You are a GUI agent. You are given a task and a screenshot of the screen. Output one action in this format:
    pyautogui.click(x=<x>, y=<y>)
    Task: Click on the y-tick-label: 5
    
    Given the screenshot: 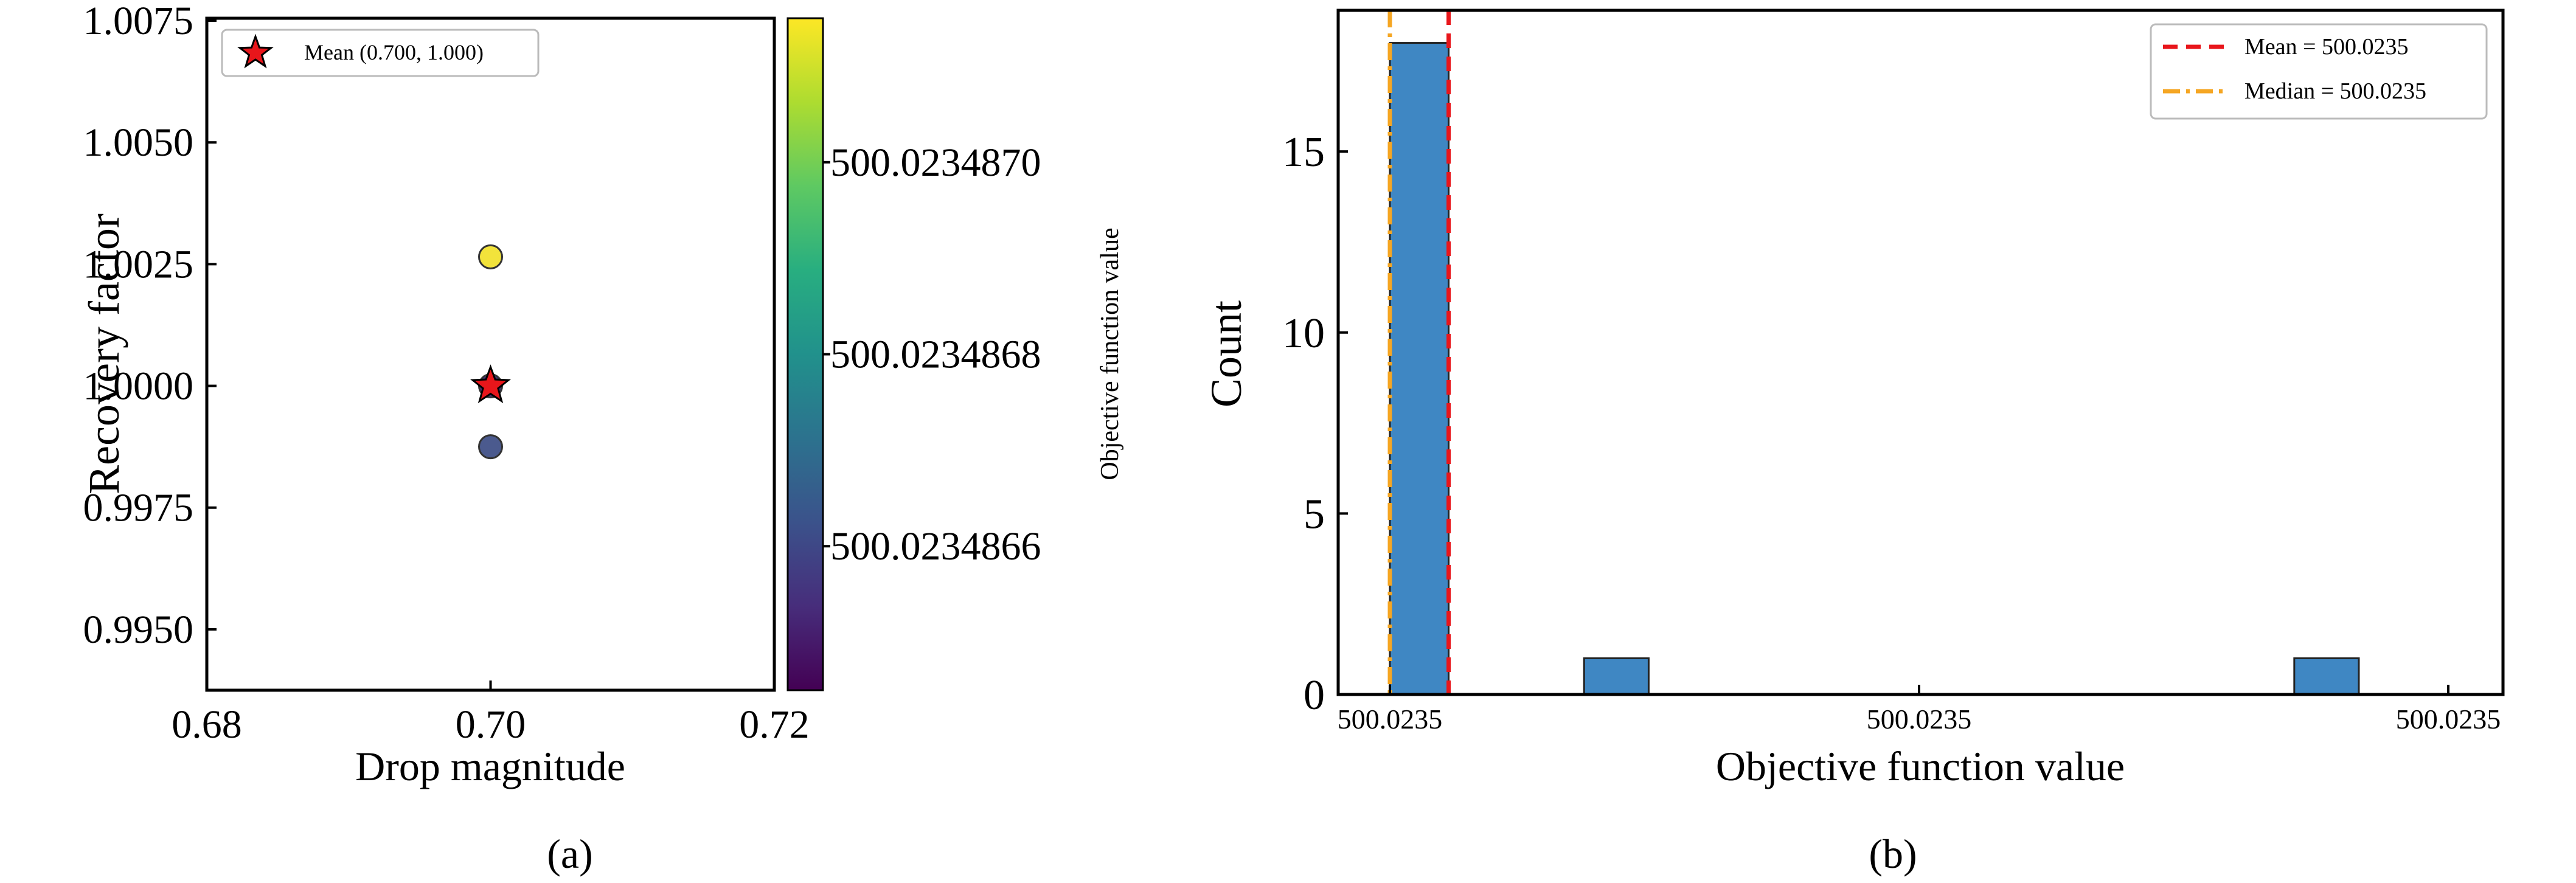 What is the action you would take?
    pyautogui.click(x=1314, y=514)
    